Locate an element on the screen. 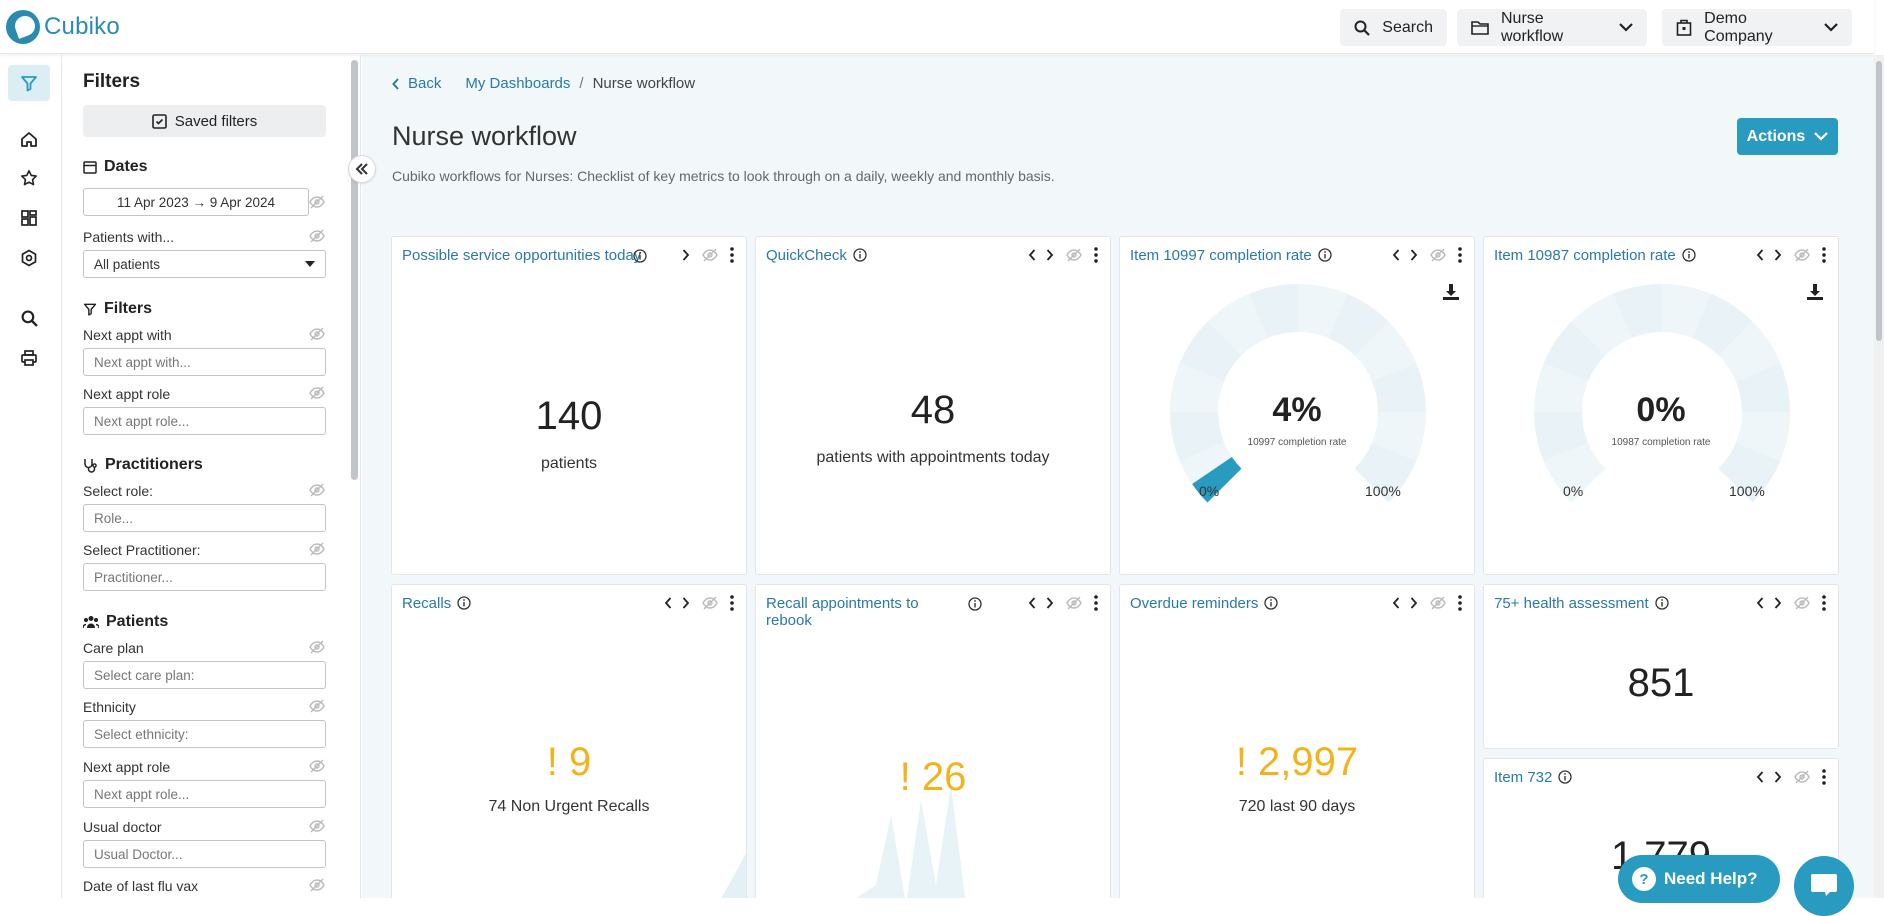 Image resolution: width=1884 pixels, height=916 pixels. card-title: 75+ health assessment is located at coordinates (1581, 603).